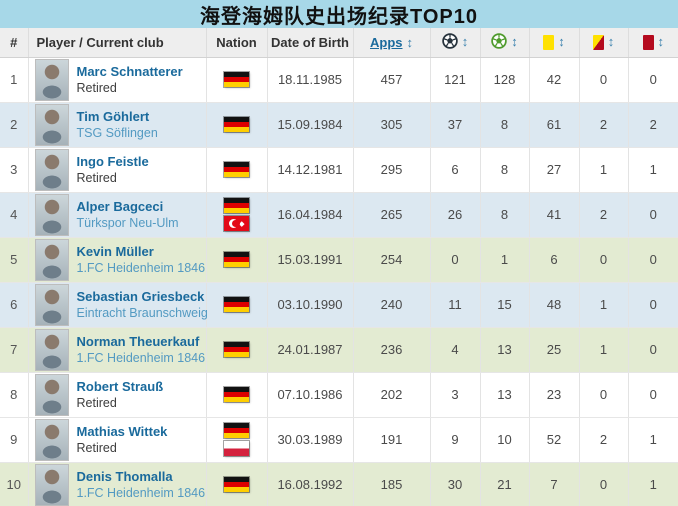  Describe the element at coordinates (603, 305) in the screenshot. I see `yellow-red-cards-cell: 1` at that location.